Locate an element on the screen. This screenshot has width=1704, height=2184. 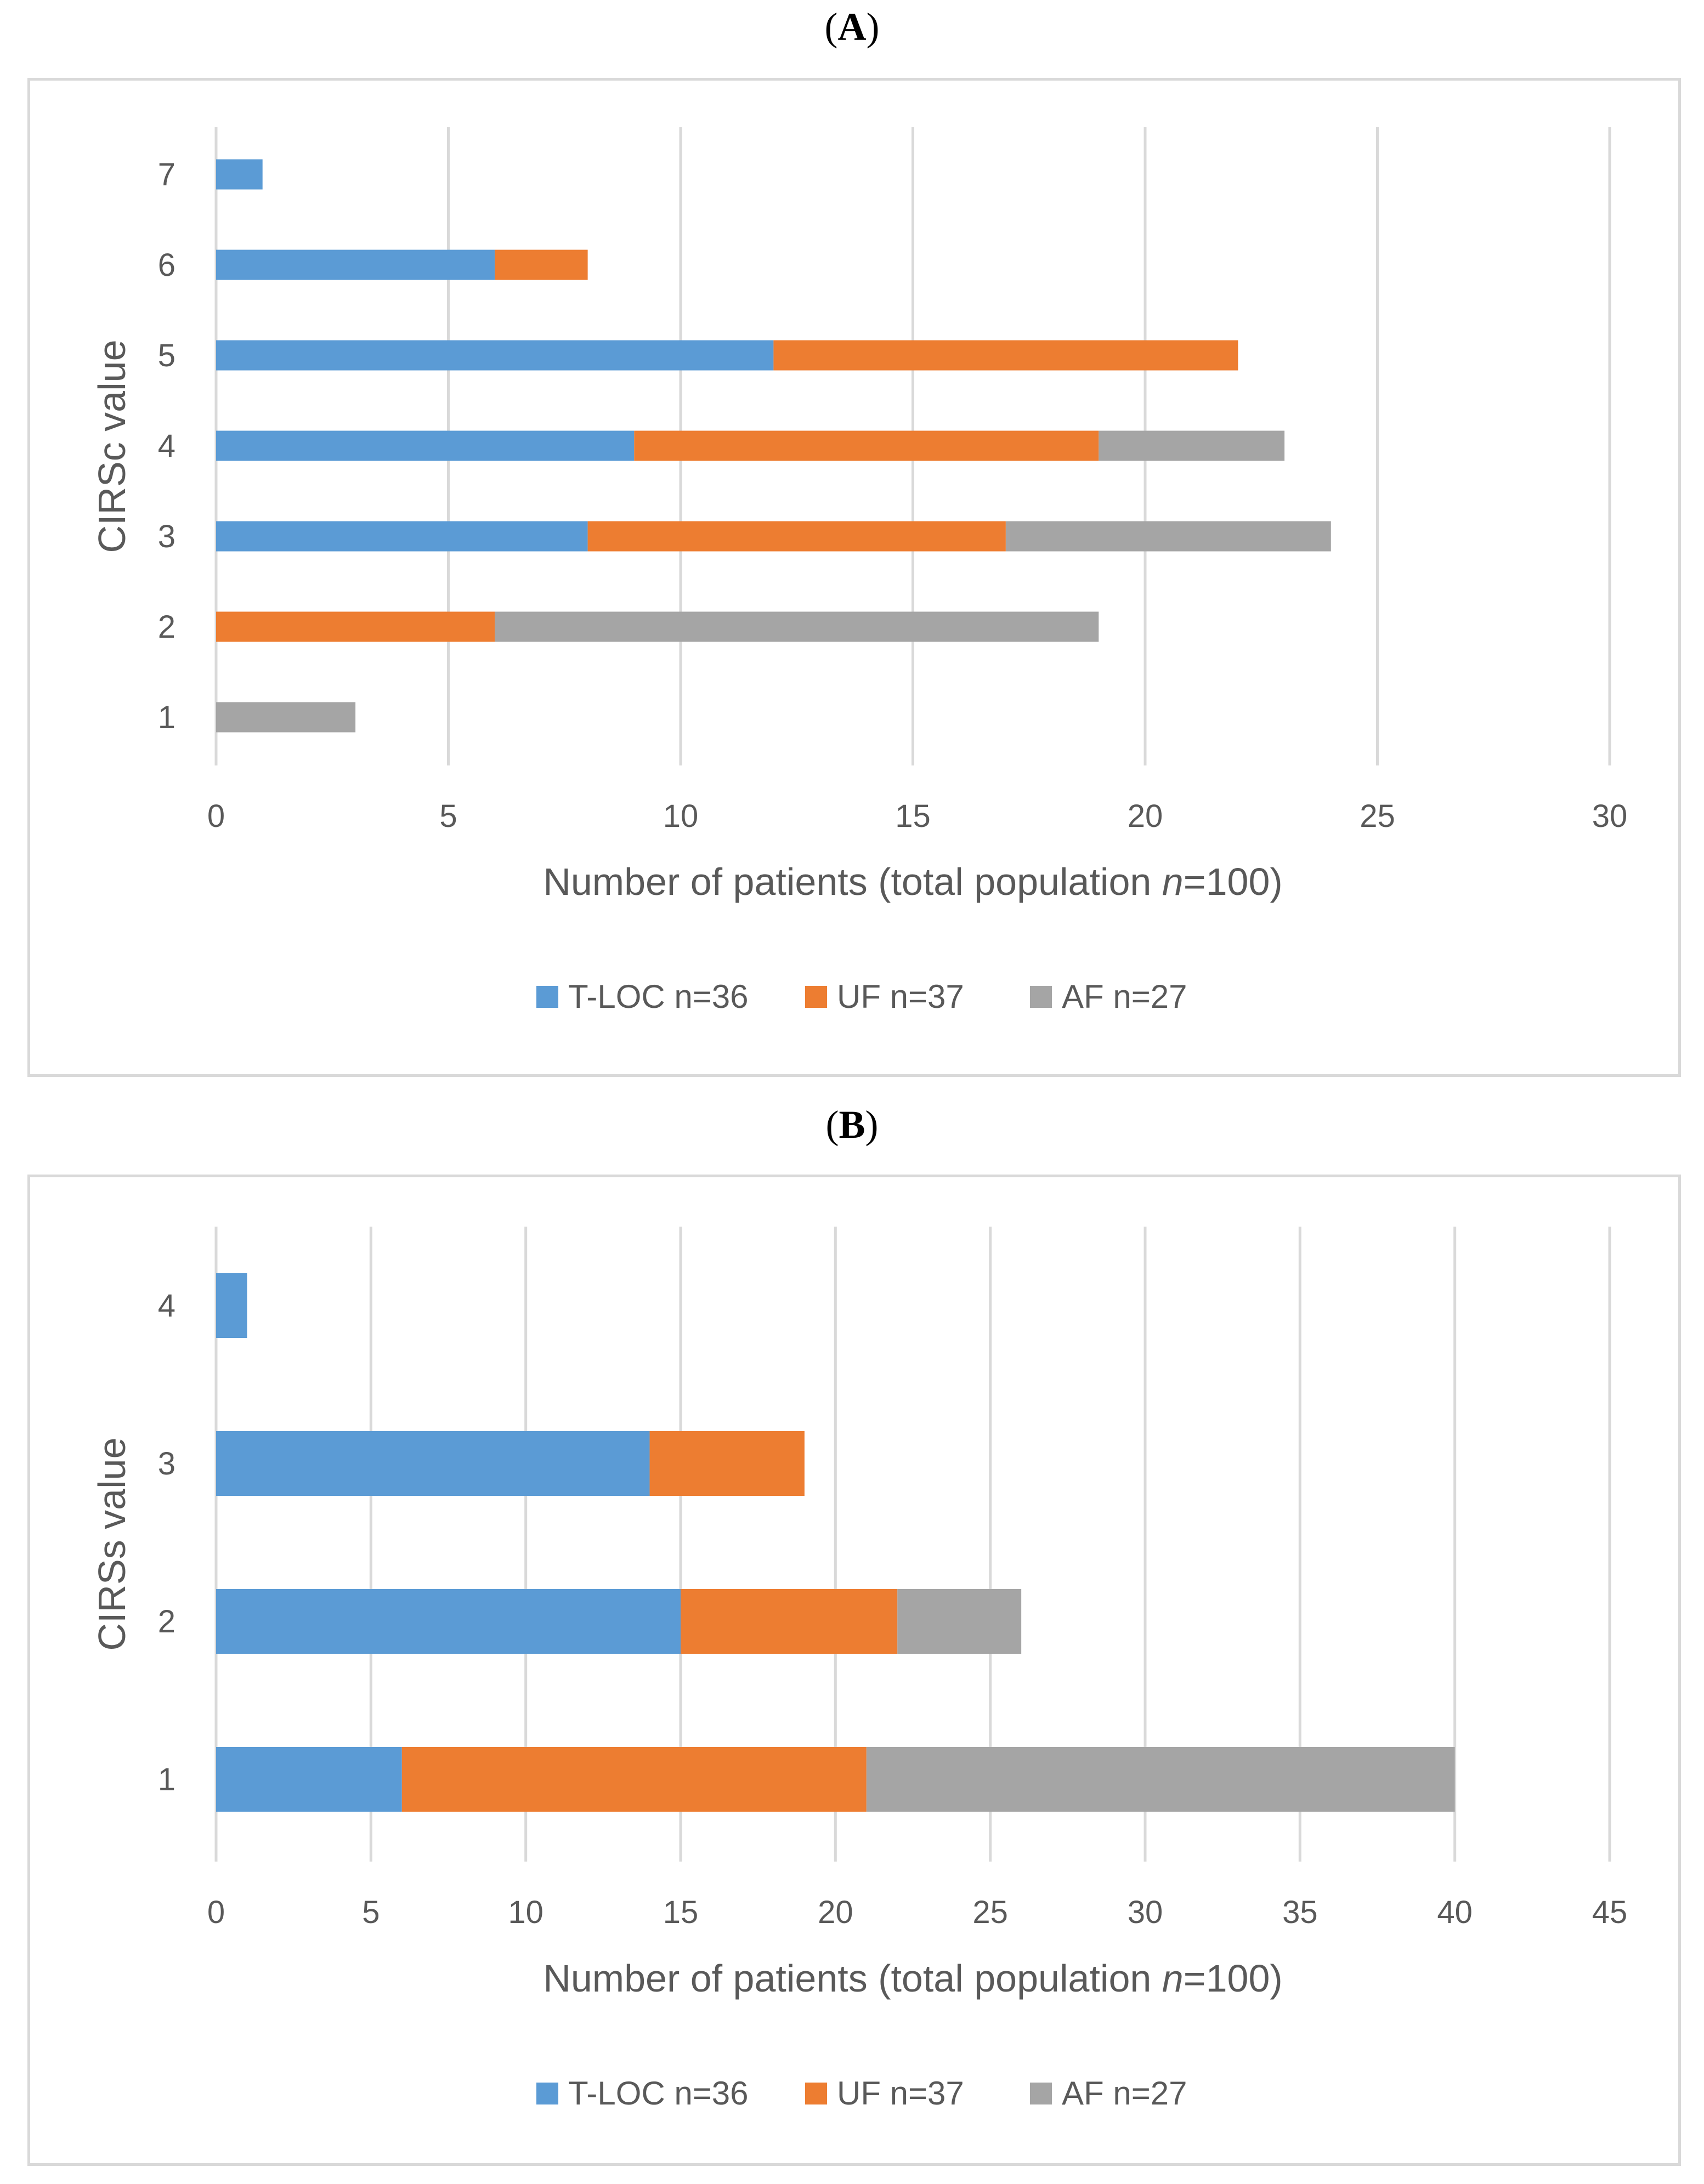
chart-b-x-axis-label-italic: n is located at coordinates (1173, 1978).